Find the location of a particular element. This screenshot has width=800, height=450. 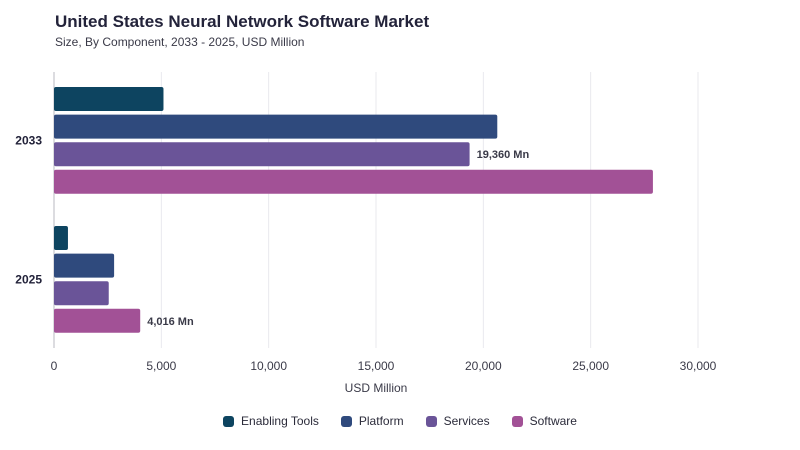

legend-label: Platform is located at coordinates (381, 421).